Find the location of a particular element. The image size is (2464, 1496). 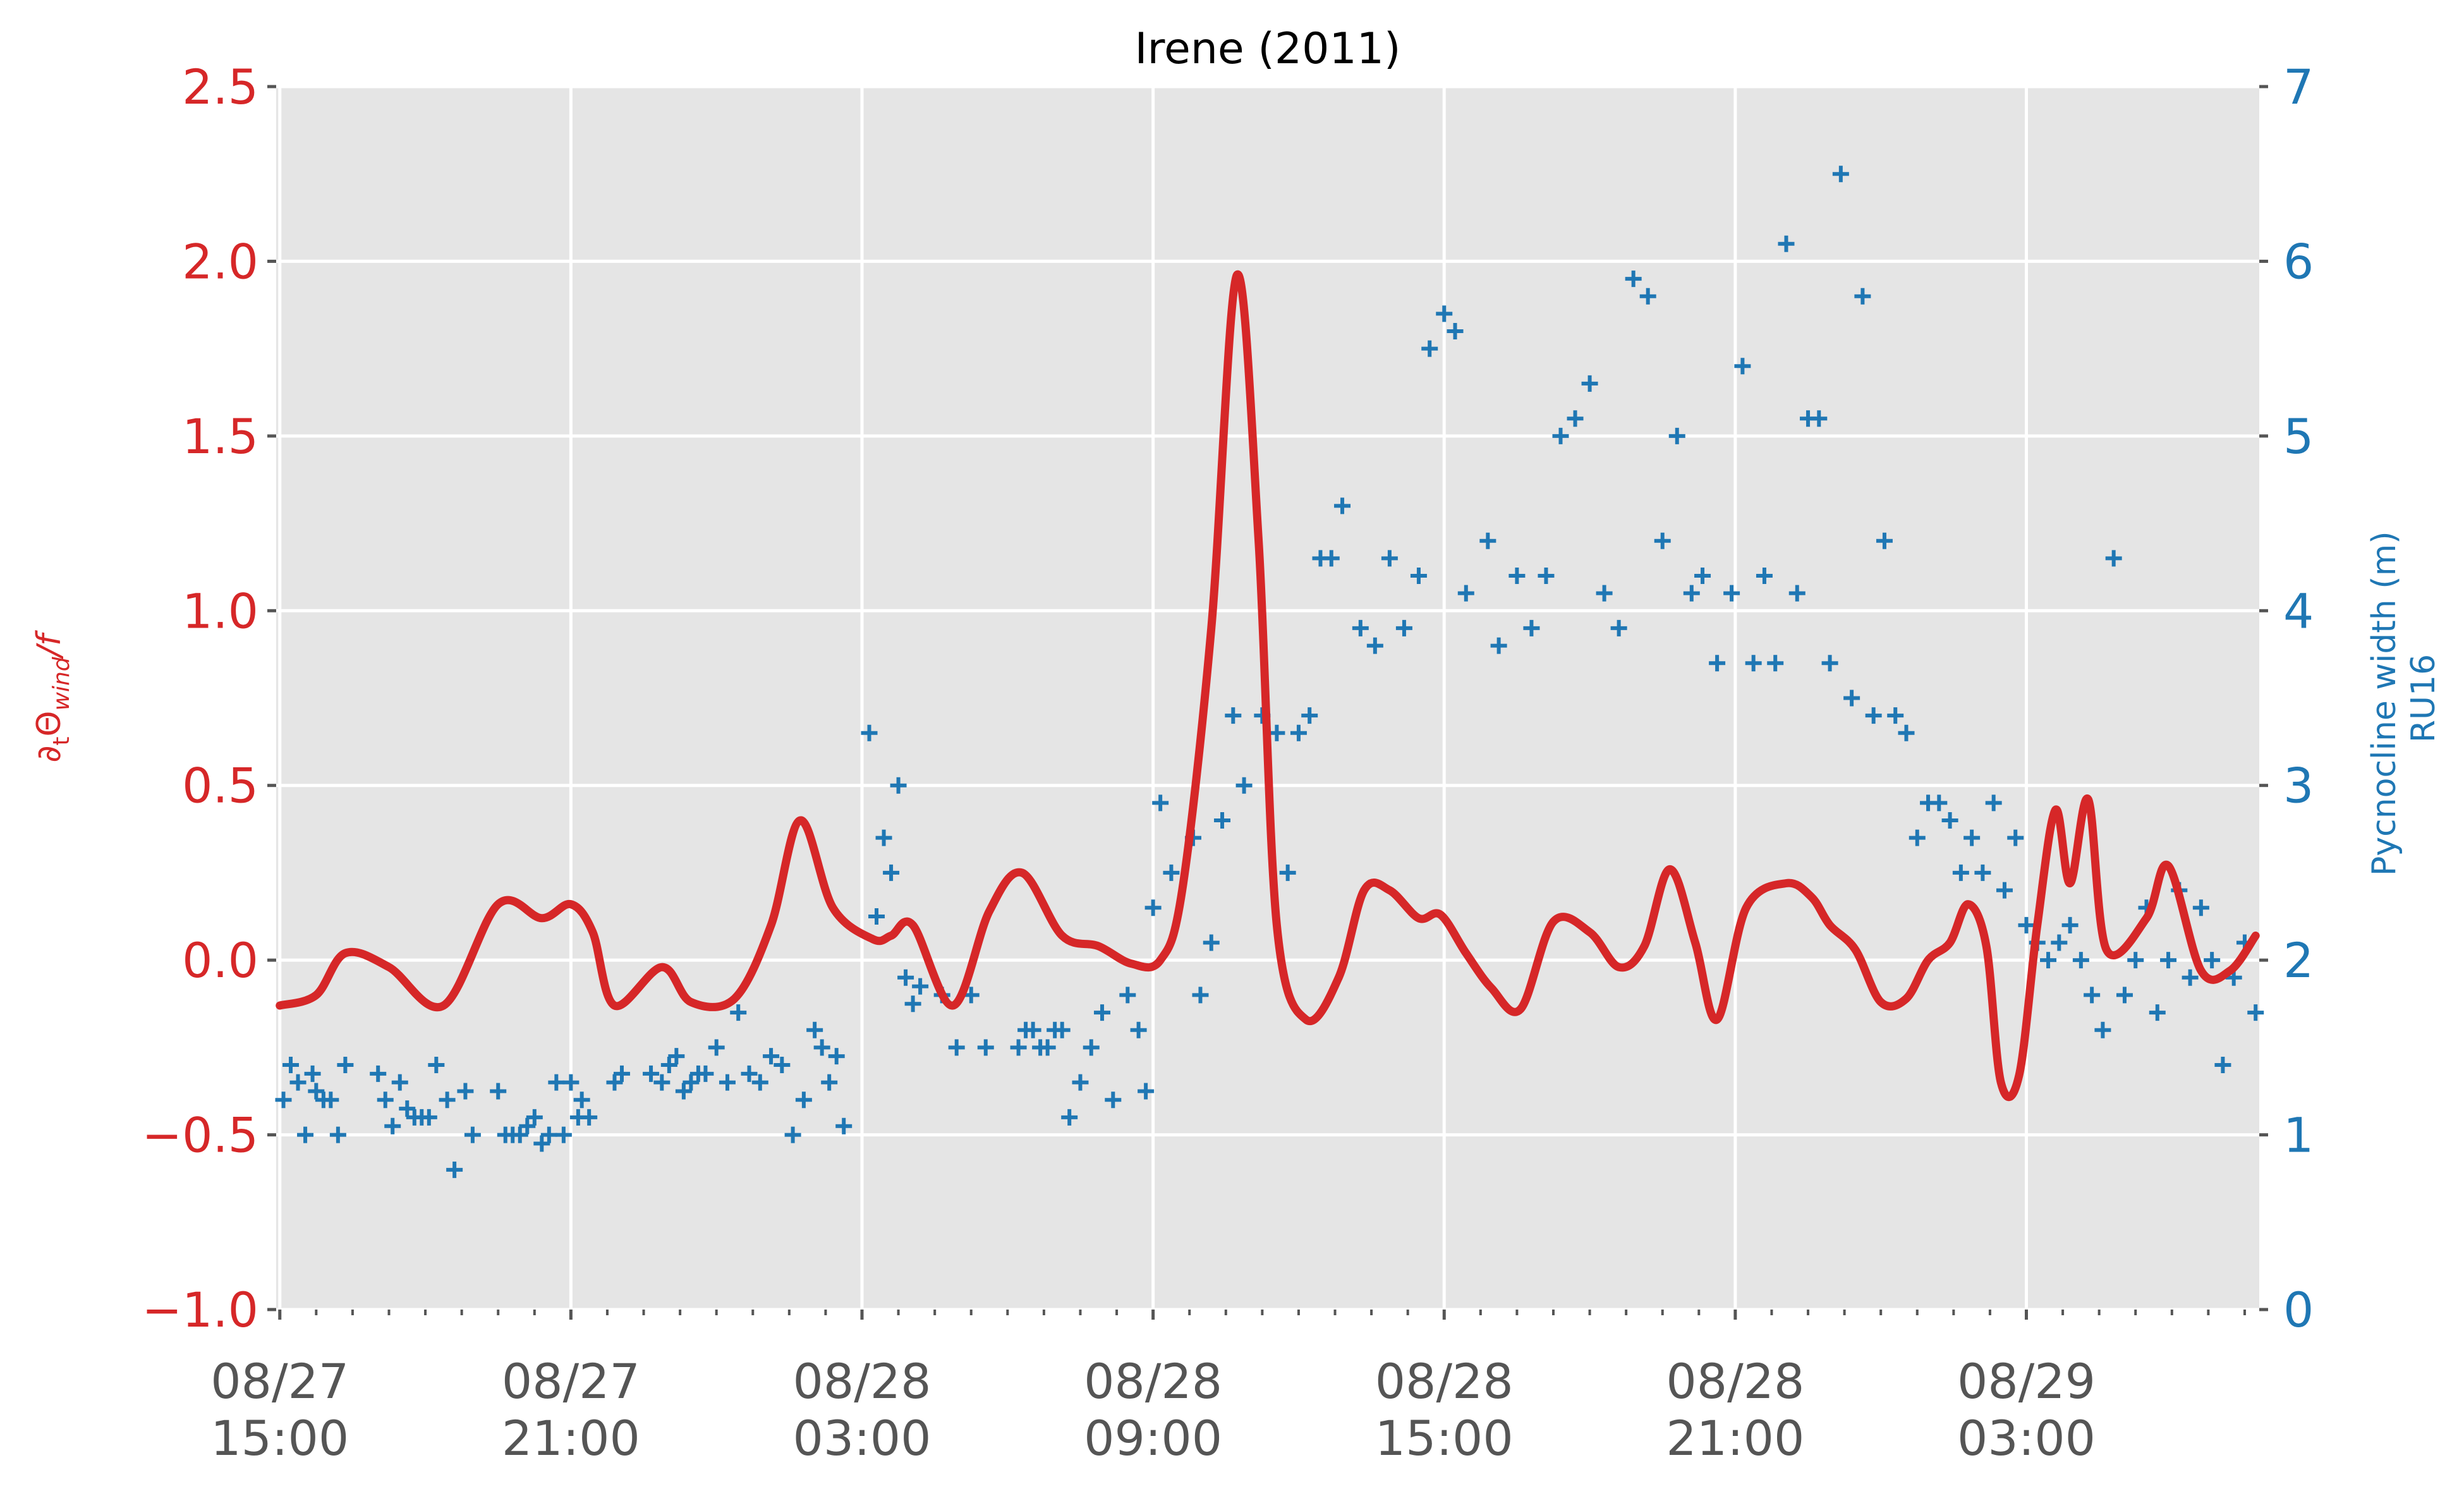

right-tick-label: 1 is located at coordinates (2298, 1135).